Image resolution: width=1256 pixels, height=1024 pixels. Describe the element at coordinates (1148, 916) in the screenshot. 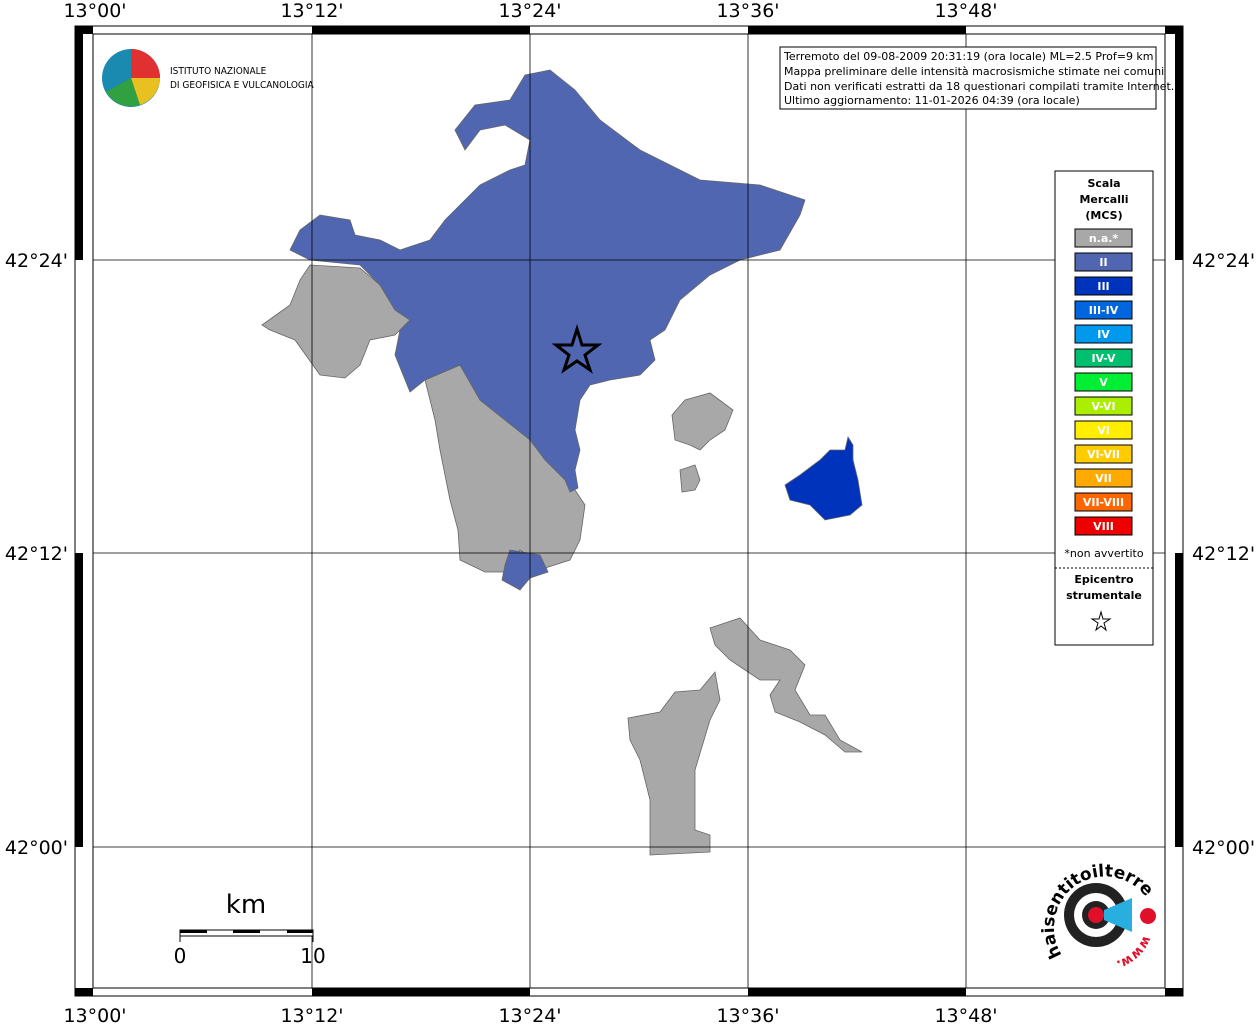

I see `logo-q` at that location.